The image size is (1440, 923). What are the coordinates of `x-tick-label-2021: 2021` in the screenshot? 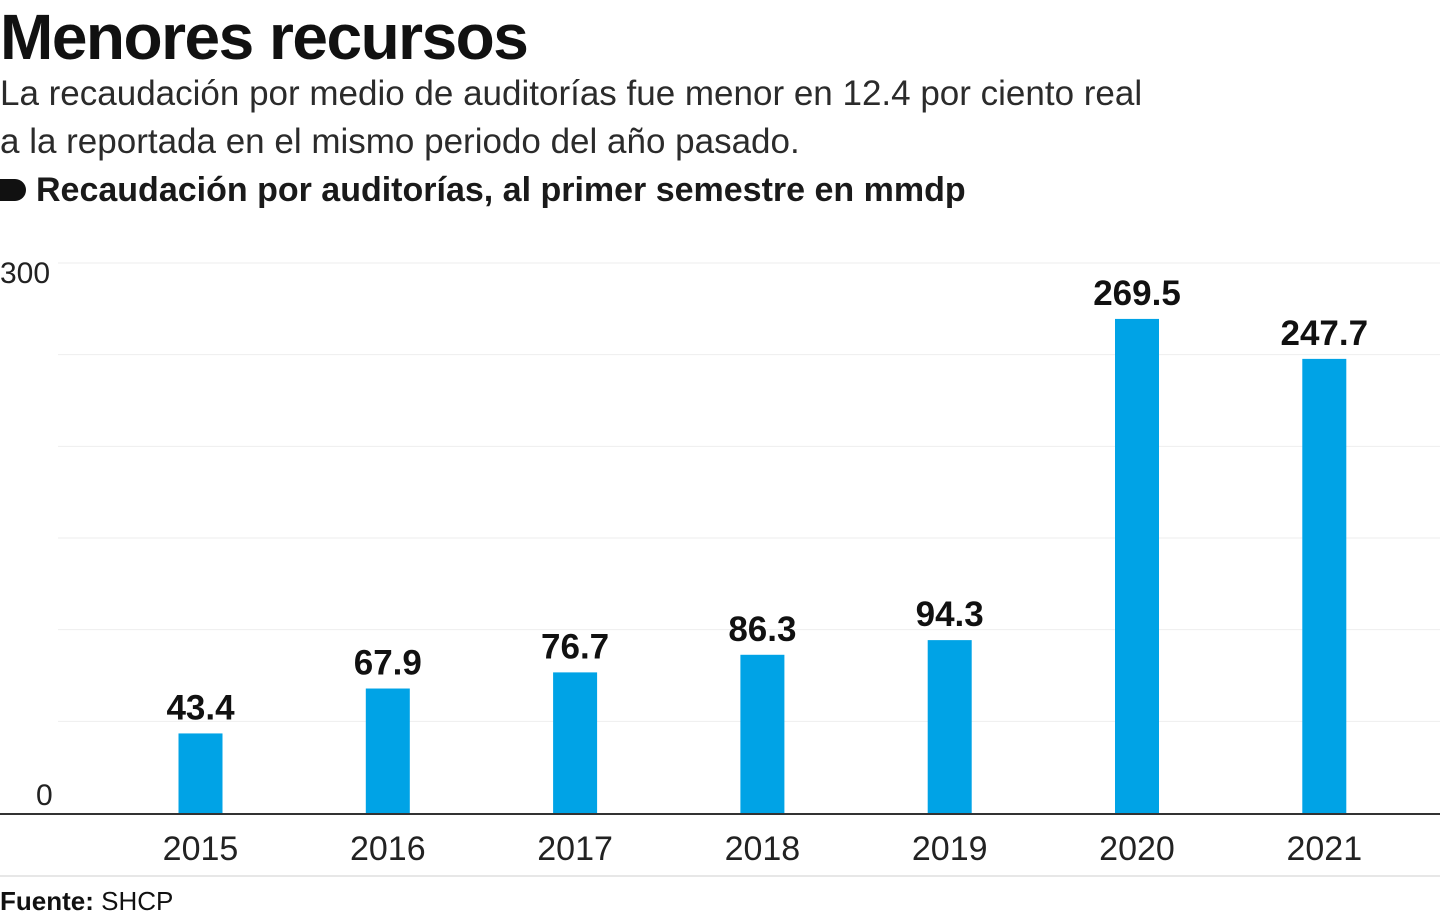 It's located at (1324, 849).